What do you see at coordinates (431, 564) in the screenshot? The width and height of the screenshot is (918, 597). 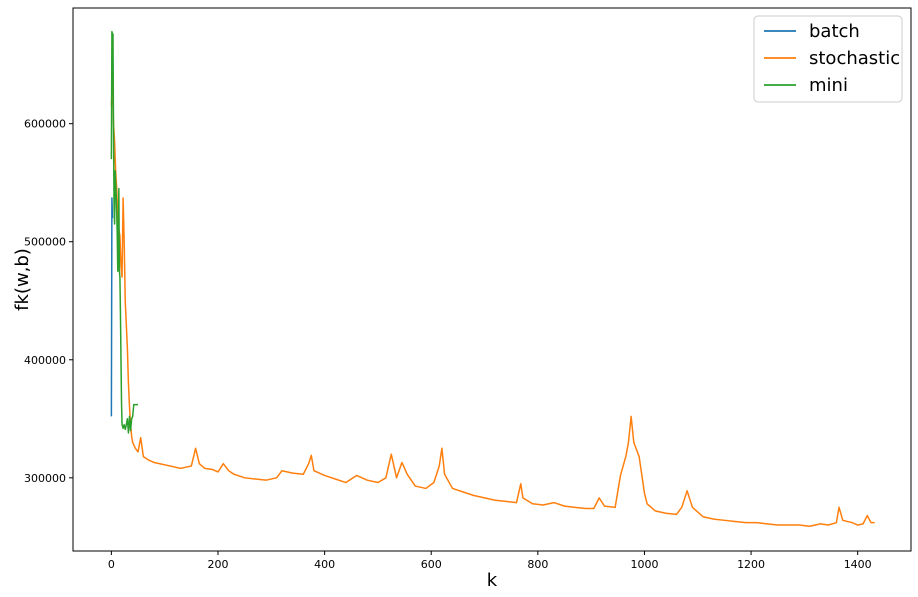 I see `x-tick-label: 600` at bounding box center [431, 564].